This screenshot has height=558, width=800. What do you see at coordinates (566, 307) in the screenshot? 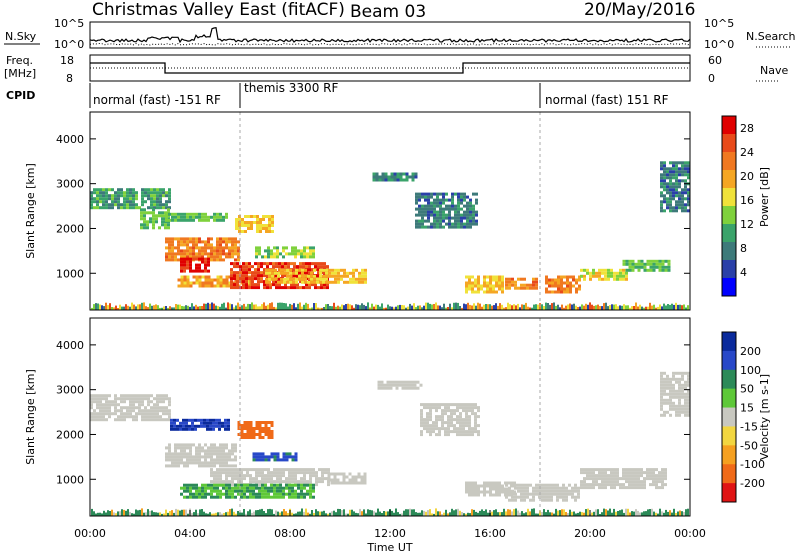
I see `power-near-range-cell-1934` at bounding box center [566, 307].